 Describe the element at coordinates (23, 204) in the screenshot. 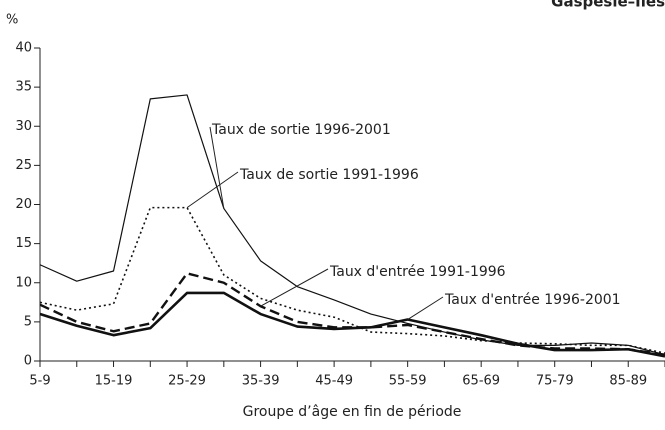

I see `y-tick-label: 20` at that location.